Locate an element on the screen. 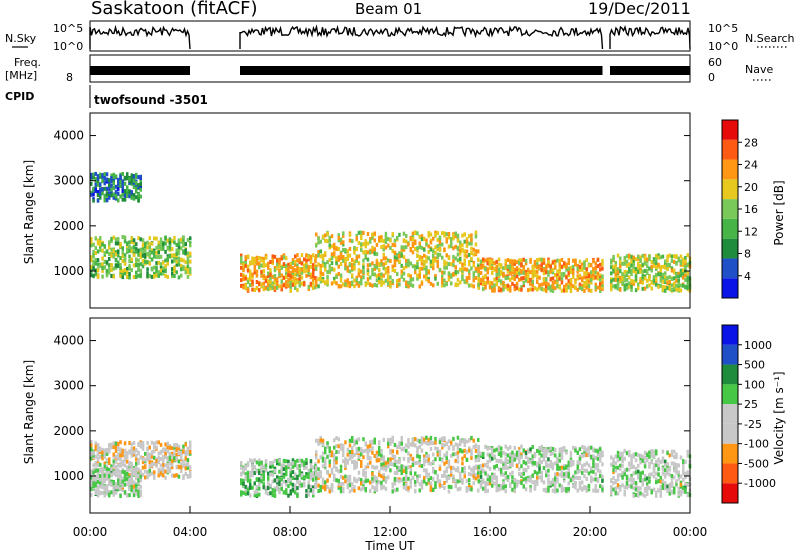 This screenshot has height=554, width=800. nsky-label: N.Sky is located at coordinates (21, 38).